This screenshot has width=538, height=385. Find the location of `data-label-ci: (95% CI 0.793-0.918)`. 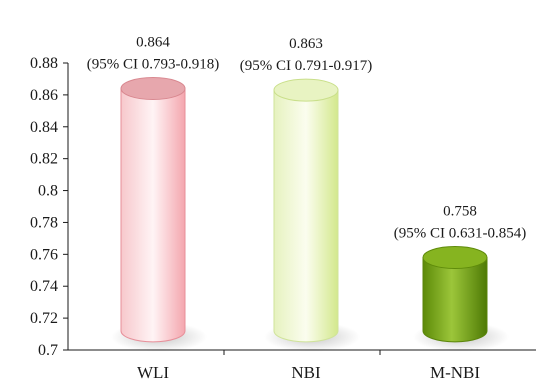

data-label-ci: (95% CI 0.793-0.918) is located at coordinates (153, 65).